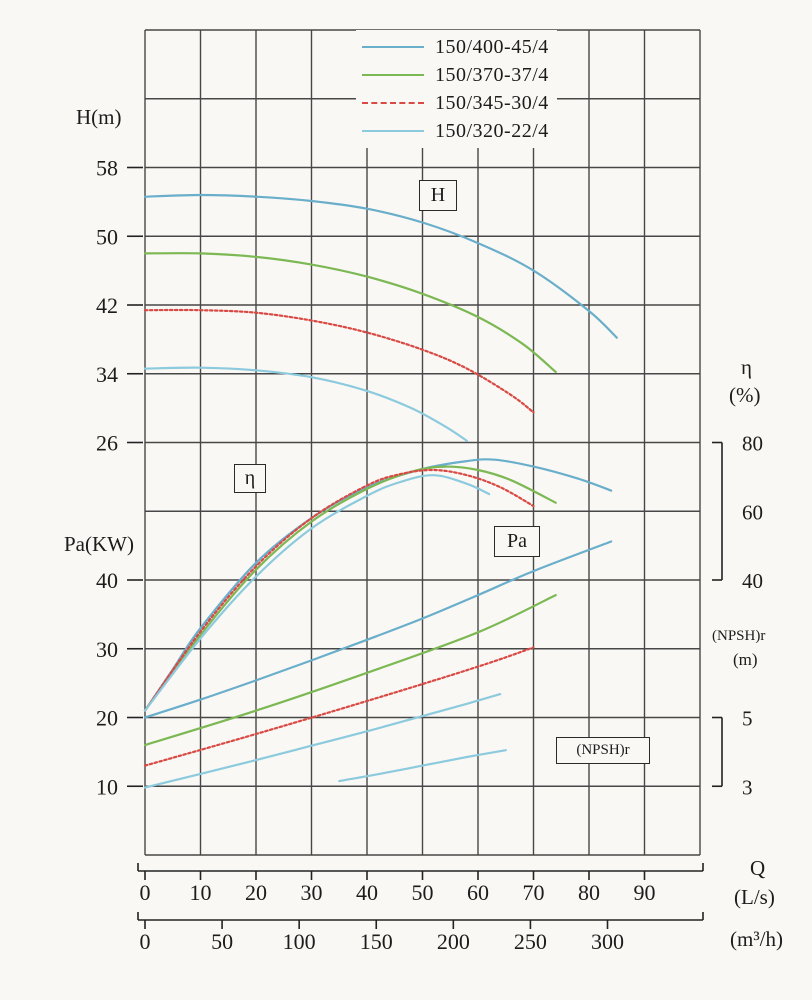 This screenshot has width=812, height=1000. What do you see at coordinates (492, 74) in the screenshot?
I see `legend-label: 150/370-37/4` at bounding box center [492, 74].